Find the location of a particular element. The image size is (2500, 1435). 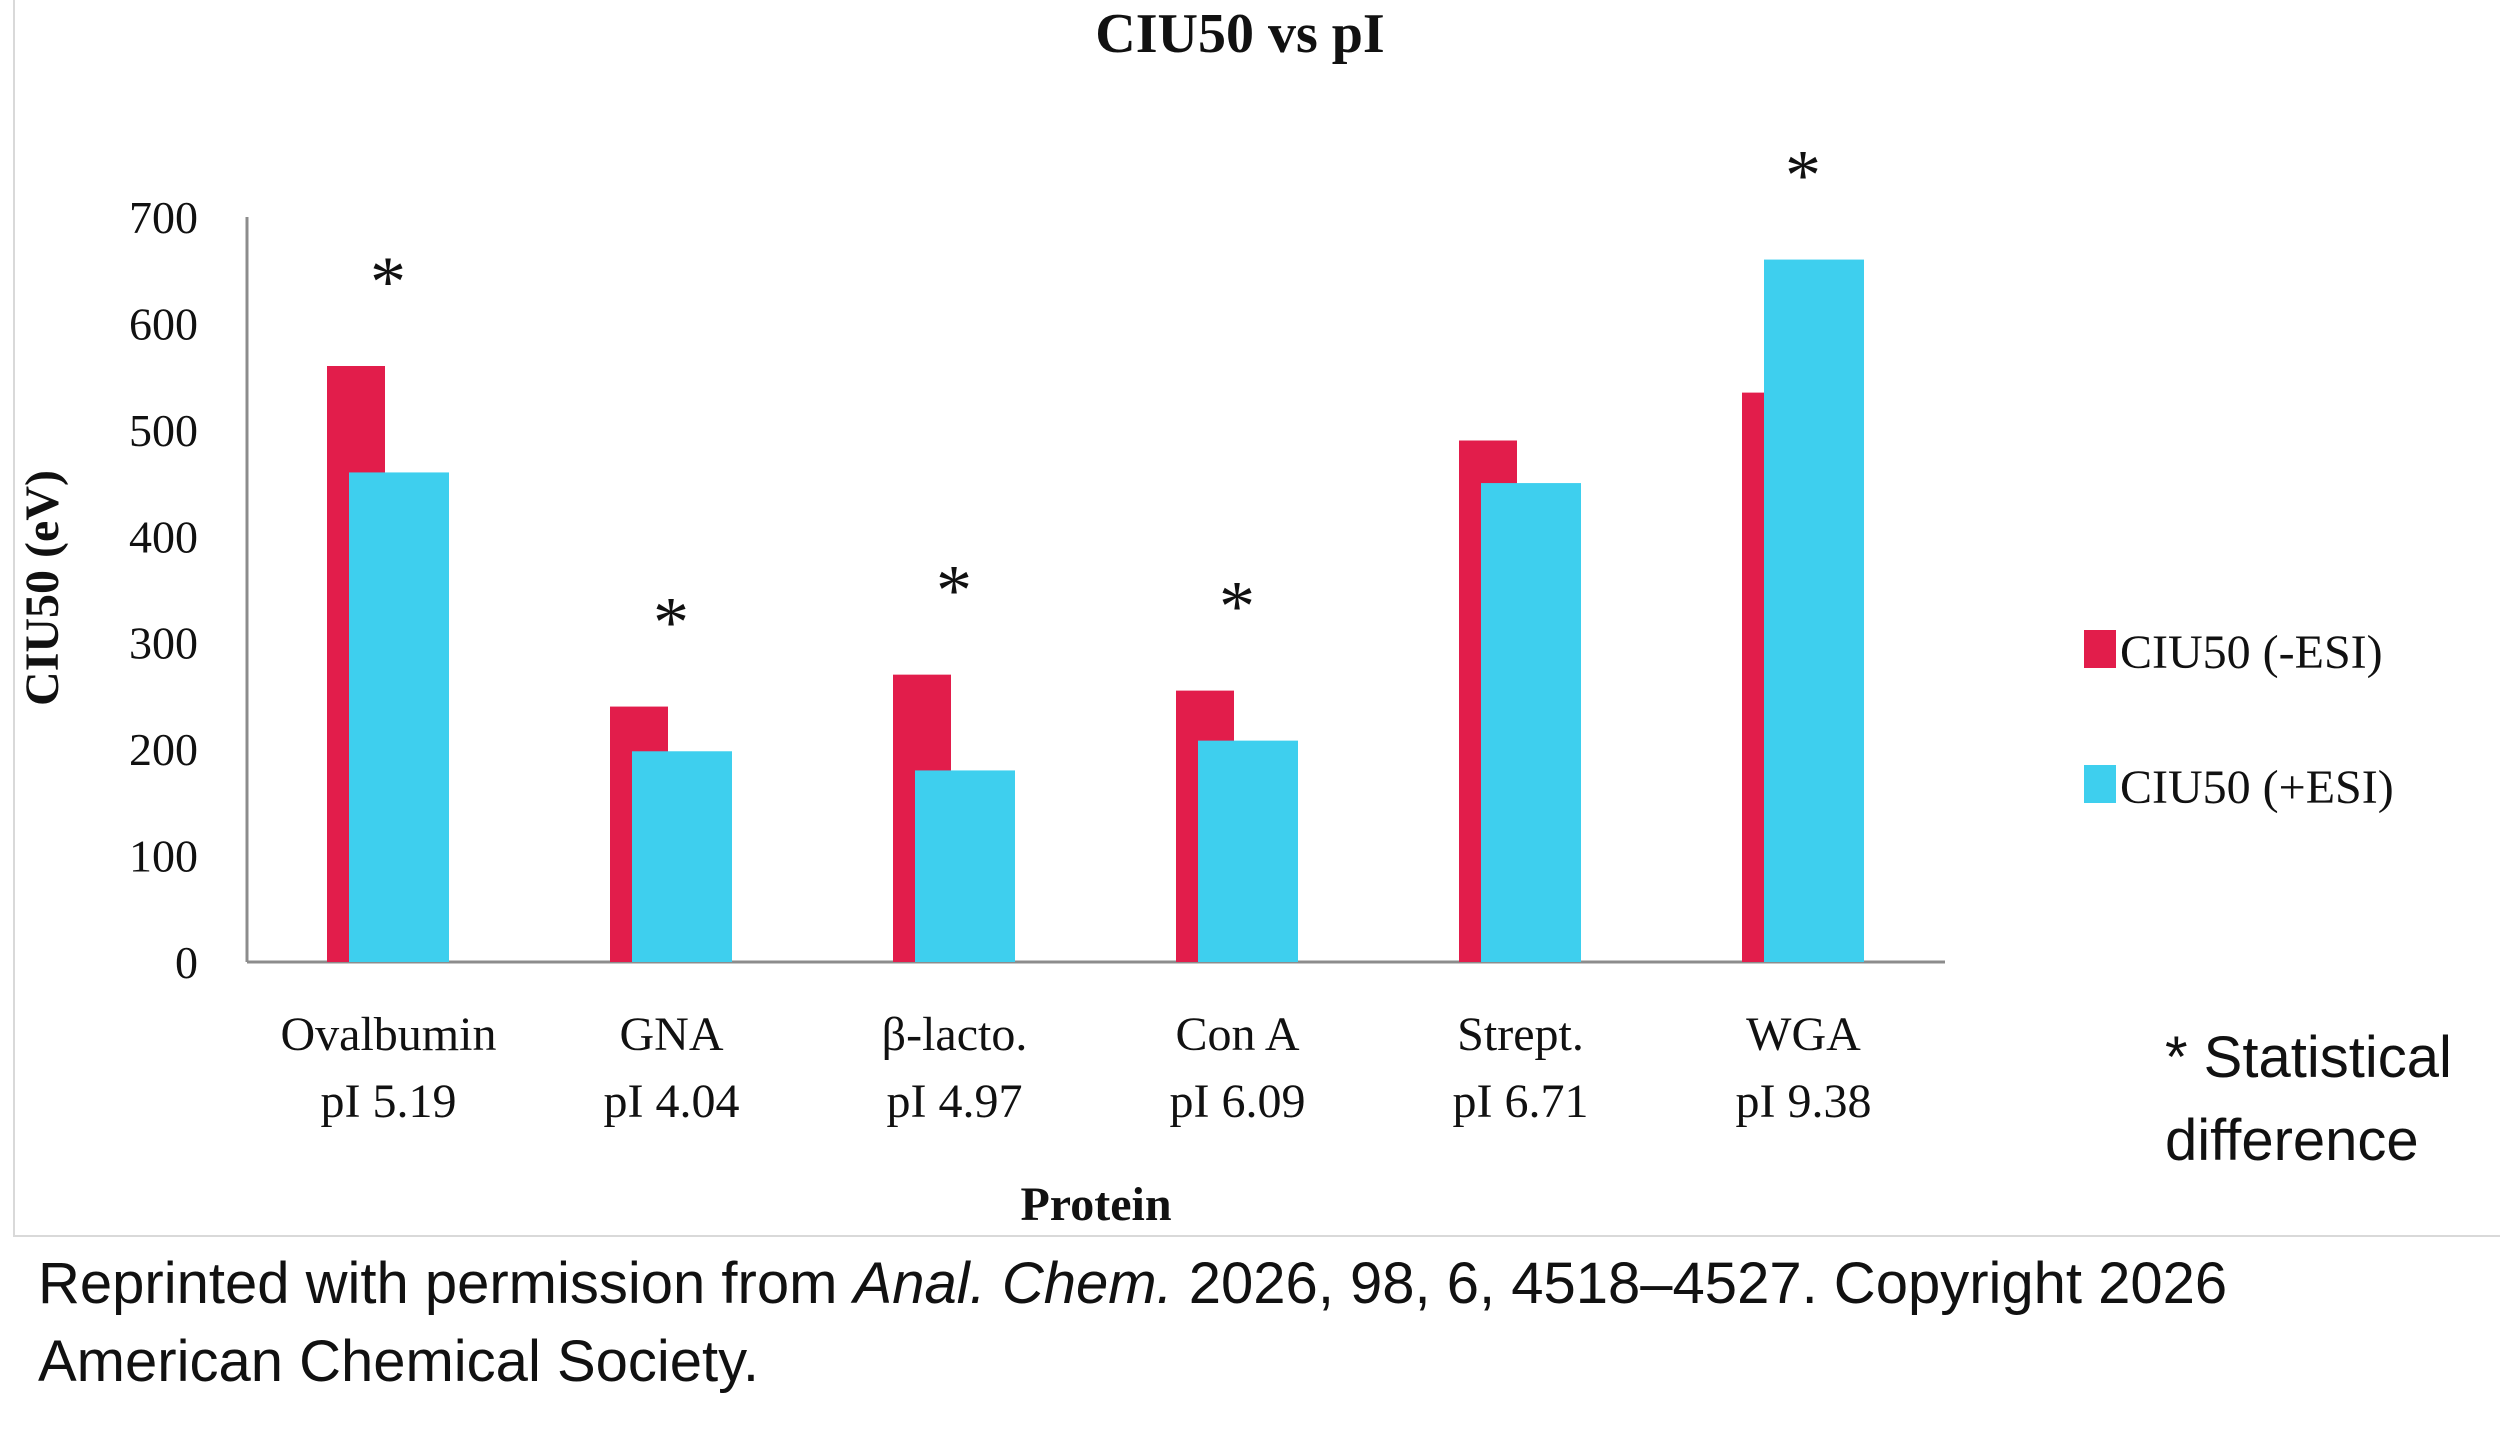

legend: CIU50 (-ESI) CIU50 (+ESI) is located at coordinates (2239, 720).